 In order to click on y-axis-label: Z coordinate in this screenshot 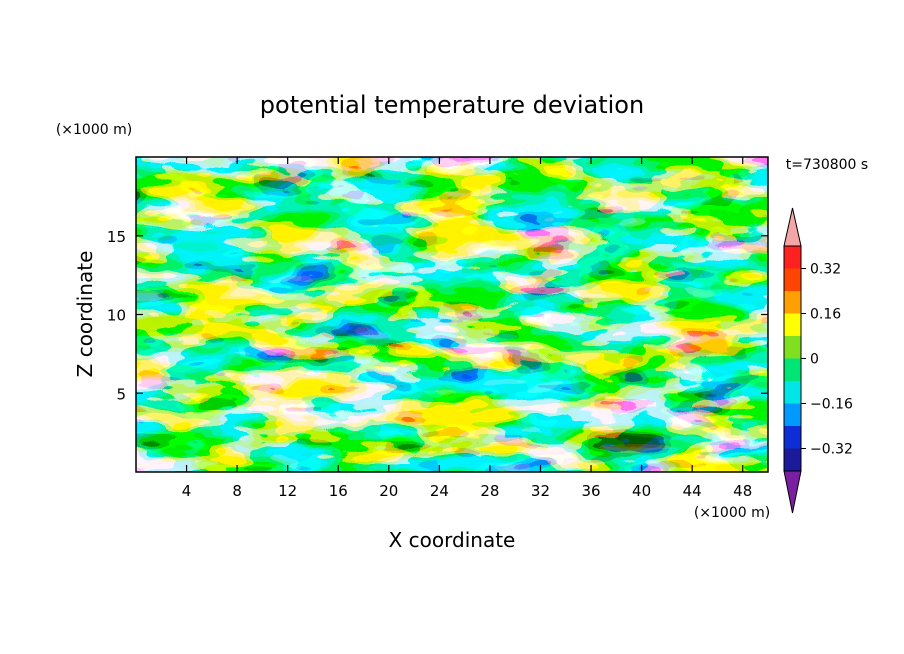, I will do `click(85, 314)`.